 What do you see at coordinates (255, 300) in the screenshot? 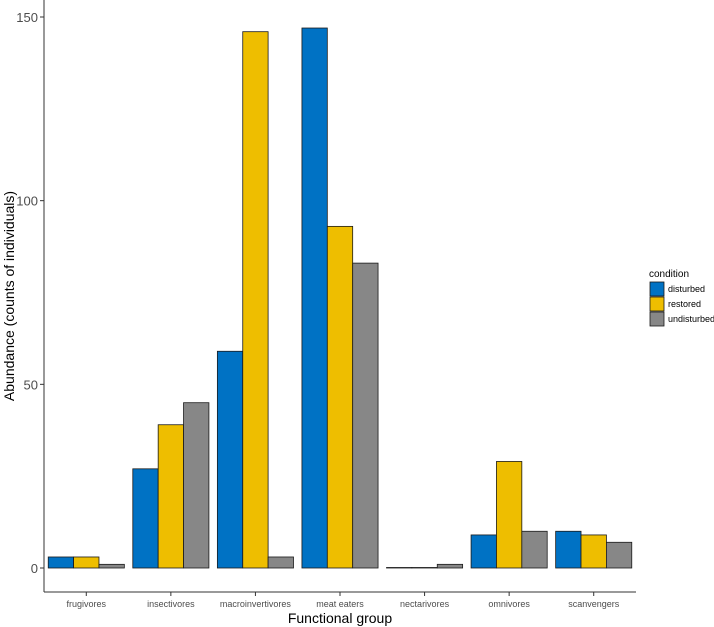
I see `bar-restored-macroinvertivores` at bounding box center [255, 300].